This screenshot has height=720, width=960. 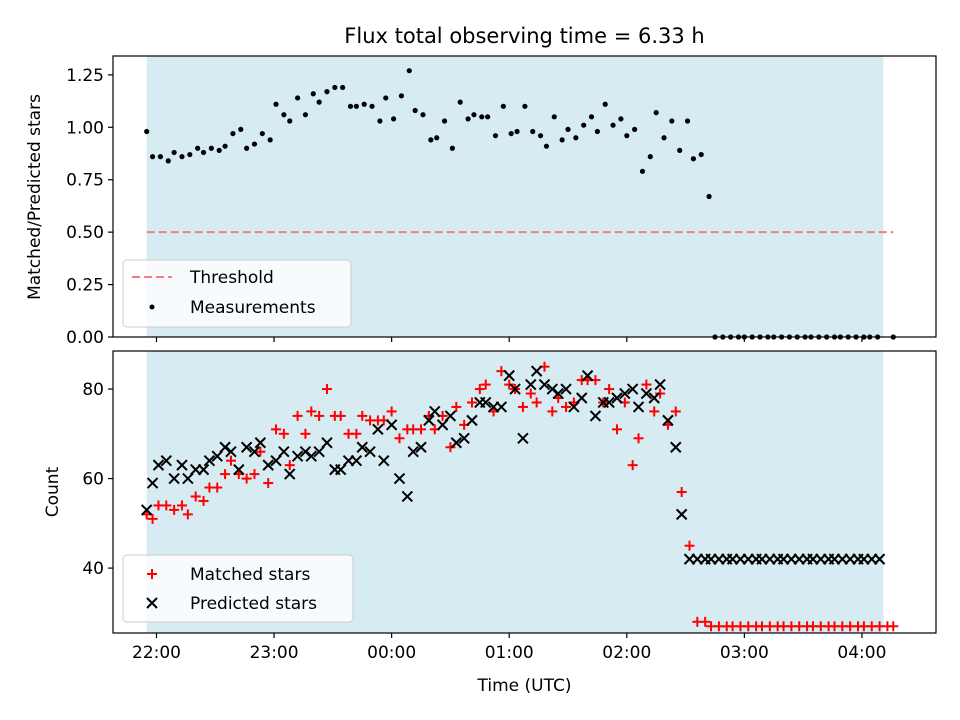 I want to click on matched-stars-legend-marker, so click(x=152, y=574).